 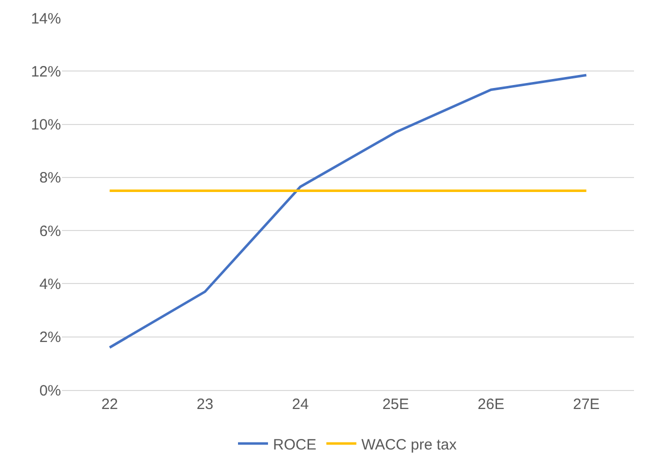 I want to click on x-tick-label: 22, so click(x=109, y=404).